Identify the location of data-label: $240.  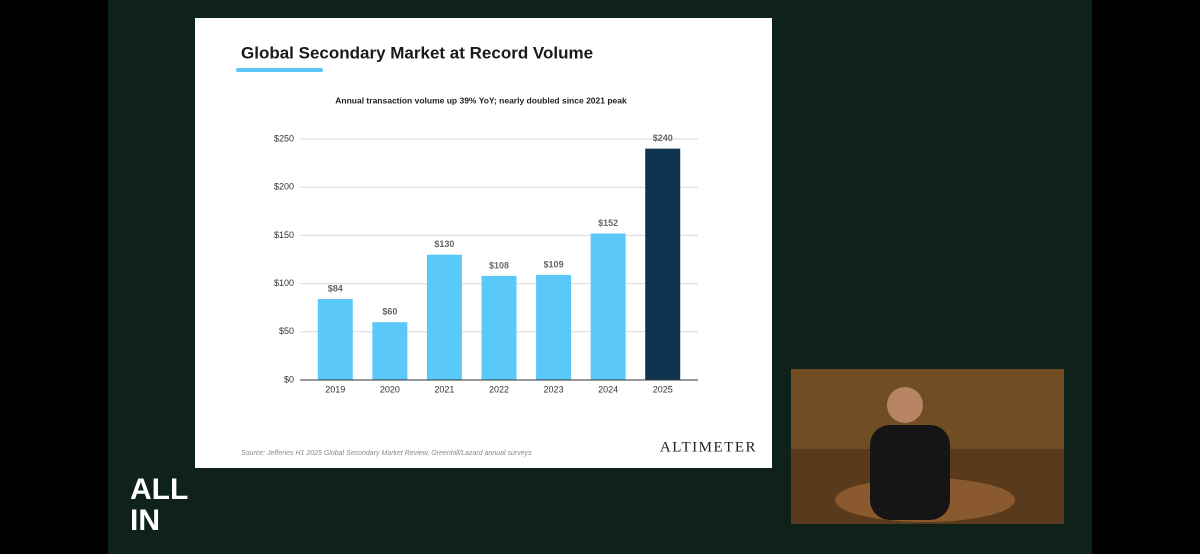
(663, 138).